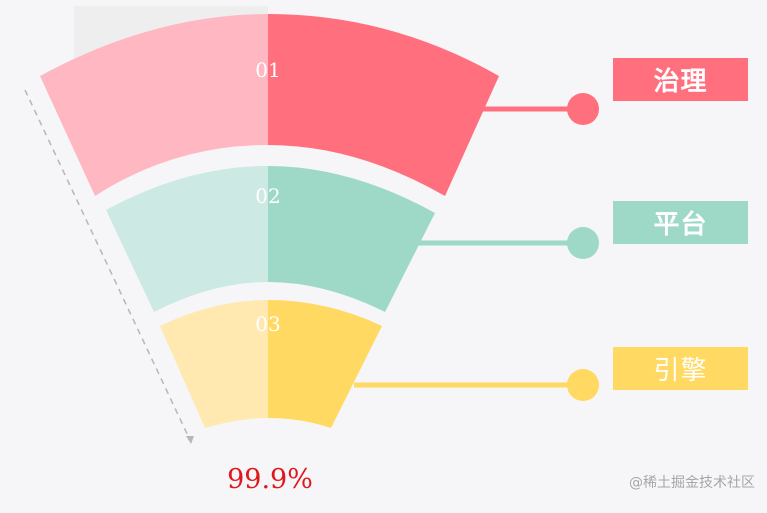 The height and width of the screenshot is (513, 767). I want to click on segment-3-left, so click(214, 364).